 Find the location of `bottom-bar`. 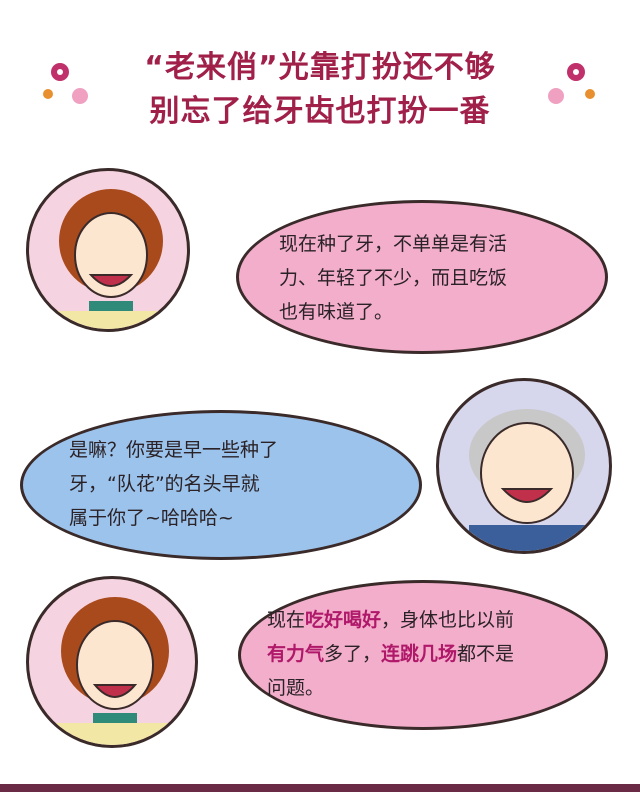

bottom-bar is located at coordinates (320, 788).